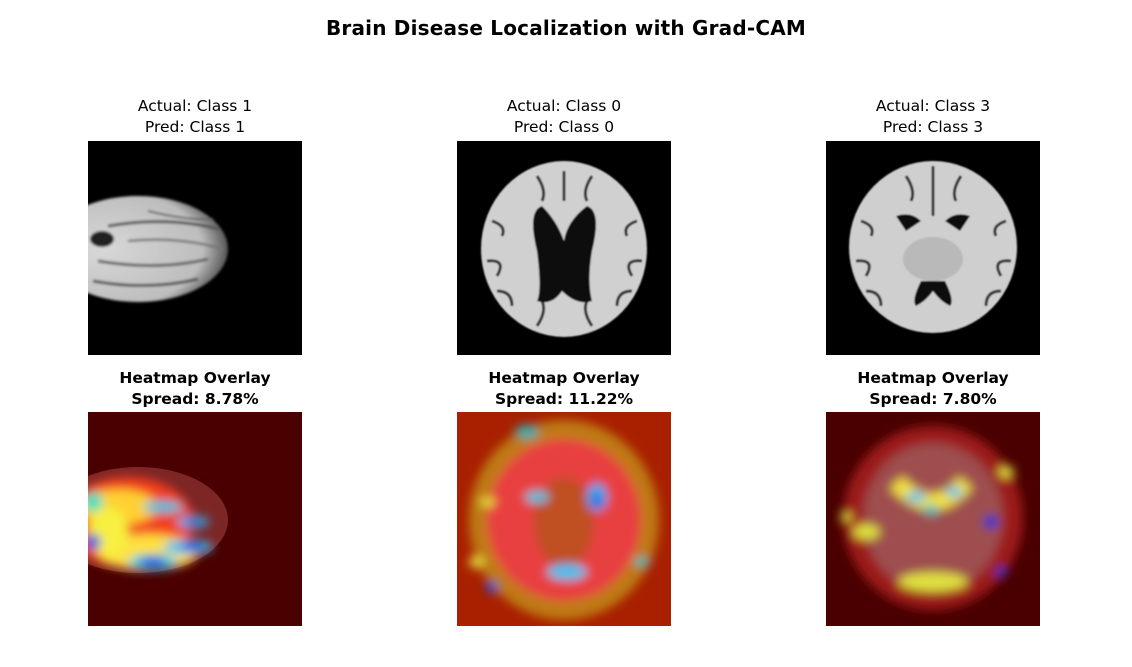  I want to click on panel-1-title: Actual: Class 1 Pred: Class 1, so click(195, 117).